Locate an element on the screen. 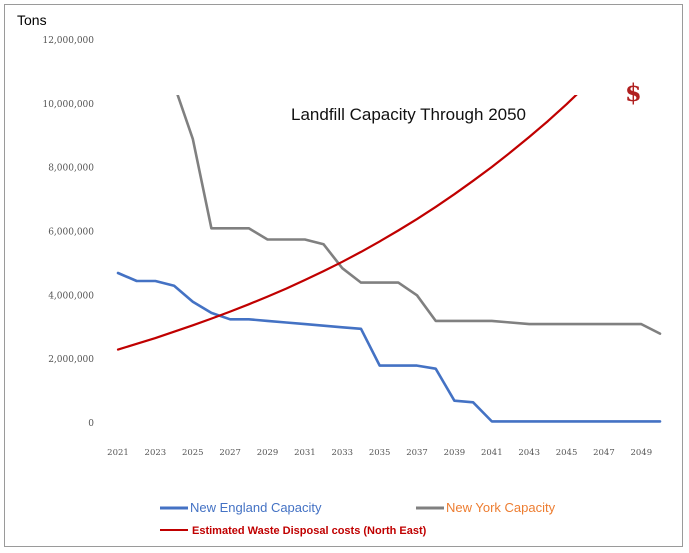 The image size is (689, 553). x-tick-label: 2021 is located at coordinates (118, 453).